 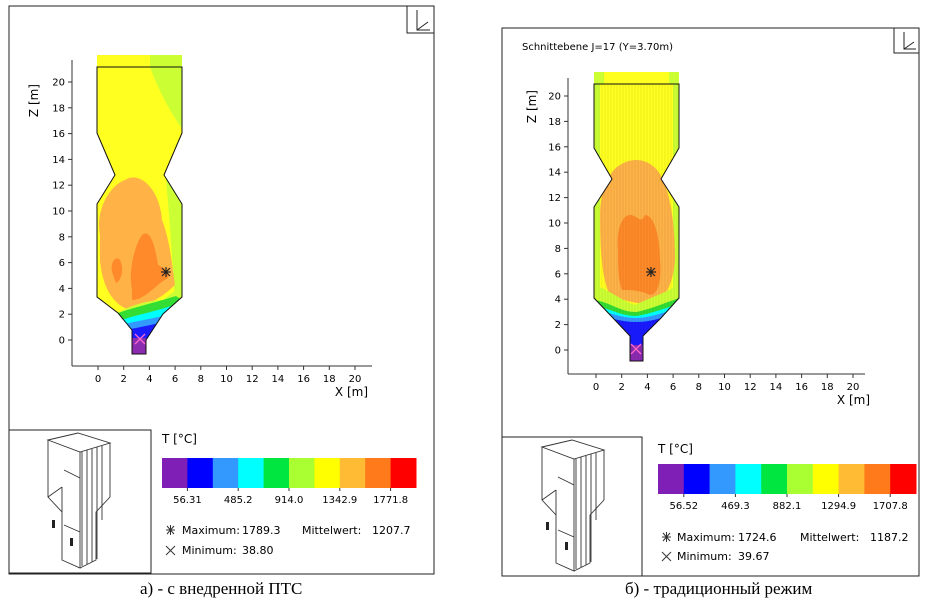 I want to click on colorbar-tick-label: 1342.9, so click(x=339, y=500).